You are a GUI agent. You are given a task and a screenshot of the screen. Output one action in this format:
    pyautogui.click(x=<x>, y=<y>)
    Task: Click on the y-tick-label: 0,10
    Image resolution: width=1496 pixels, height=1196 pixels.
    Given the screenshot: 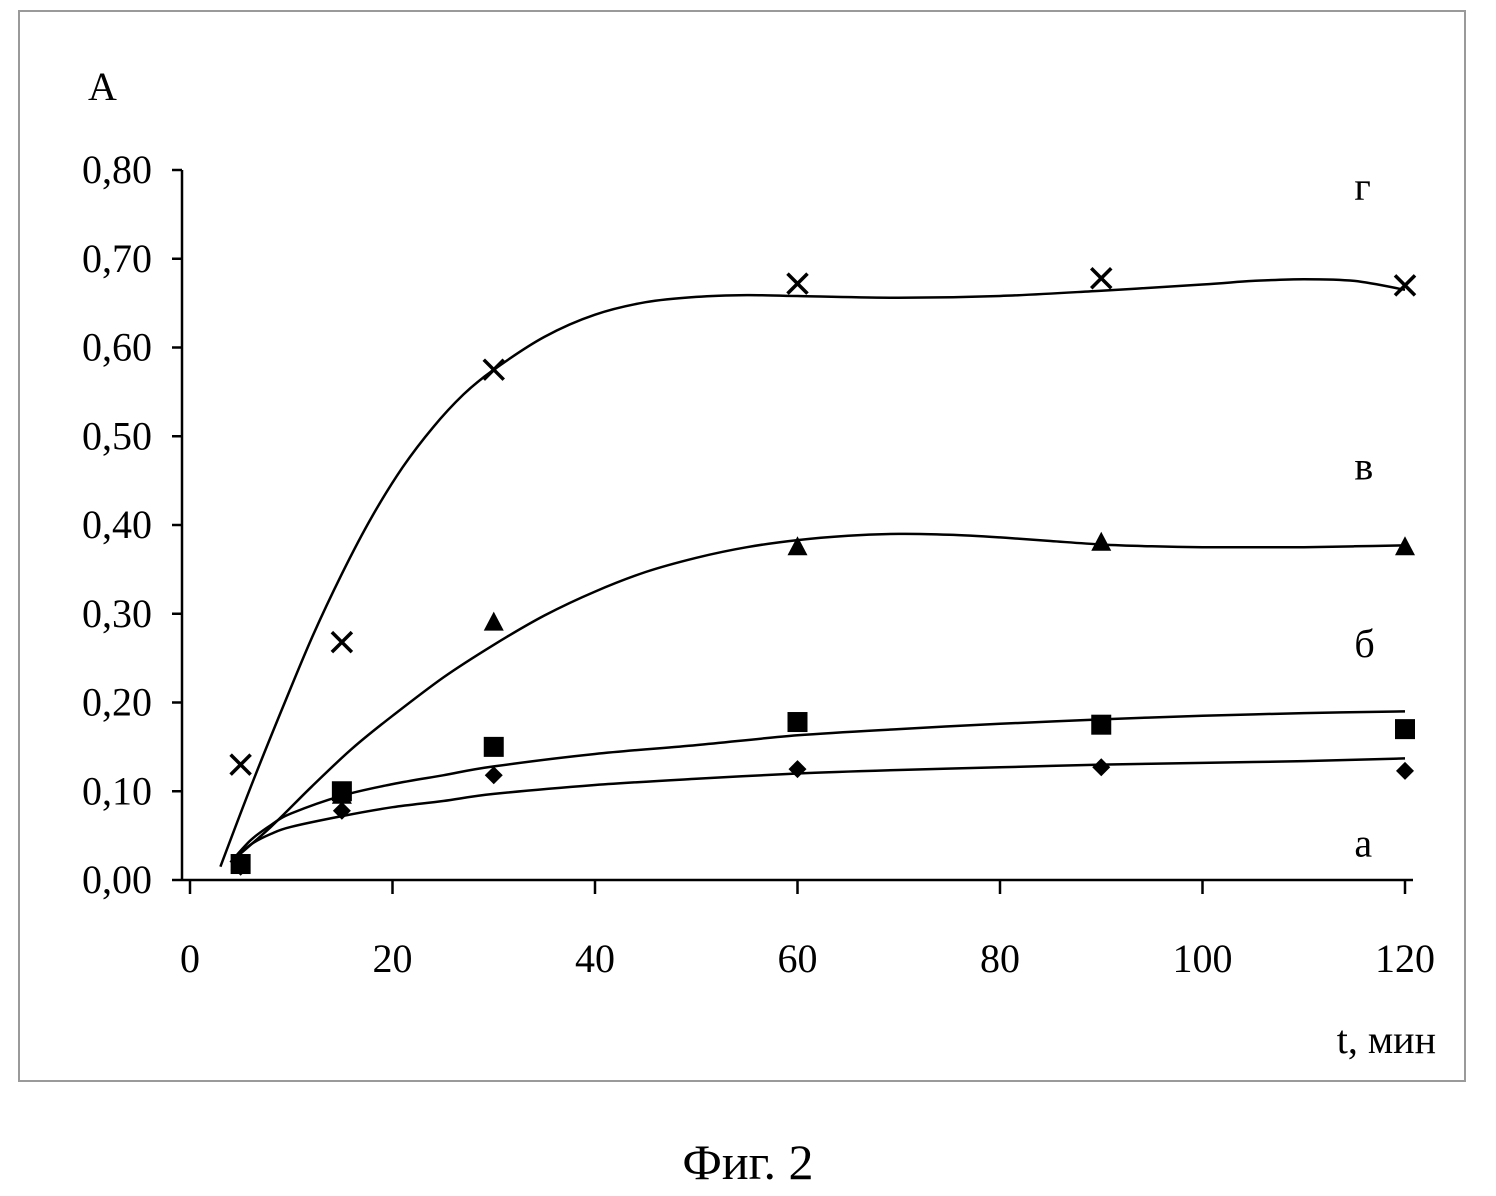 What is the action you would take?
    pyautogui.click(x=117, y=790)
    